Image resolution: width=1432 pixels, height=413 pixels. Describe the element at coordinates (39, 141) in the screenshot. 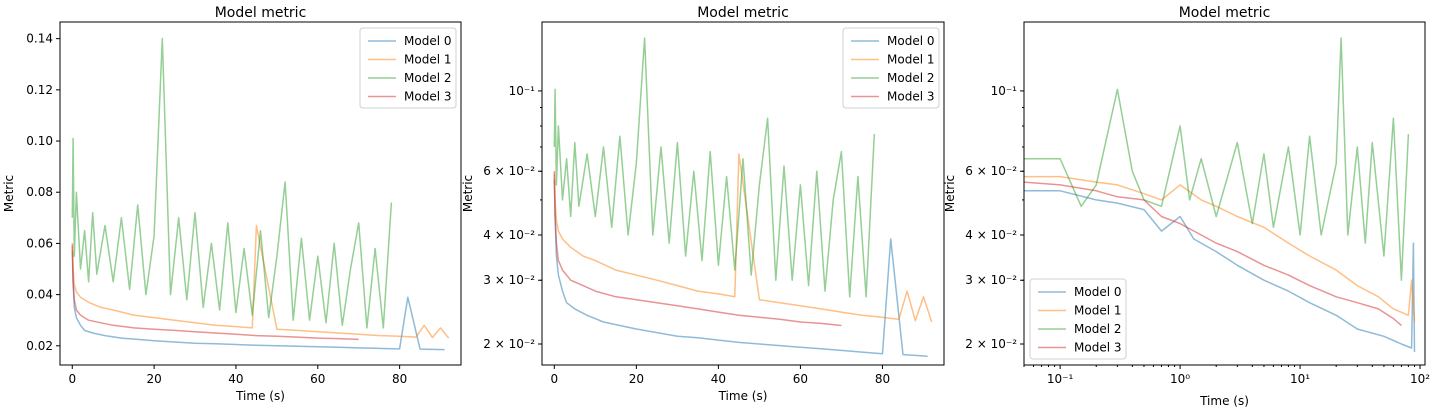

I see `y-tick-label: 0.10` at that location.